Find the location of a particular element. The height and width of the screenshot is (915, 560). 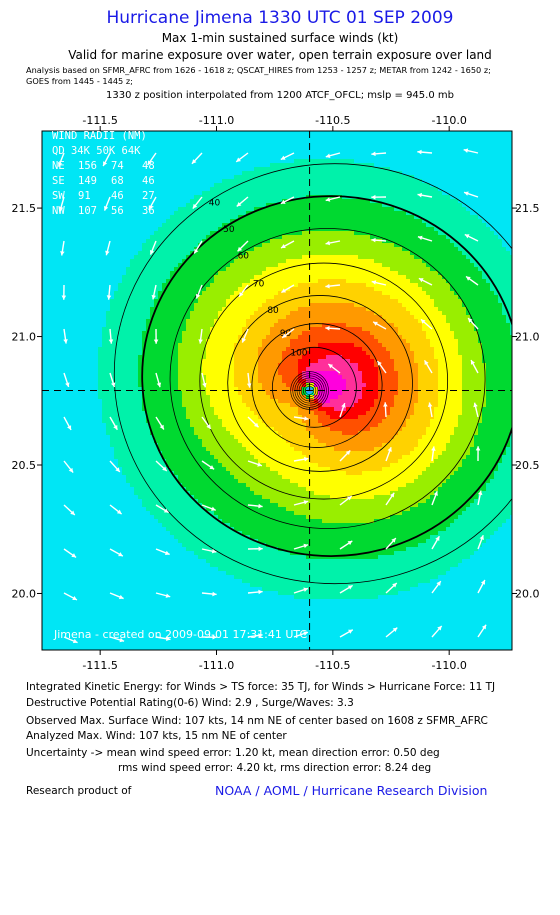

wind-radii-r50: 68 is located at coordinates (117, 181).